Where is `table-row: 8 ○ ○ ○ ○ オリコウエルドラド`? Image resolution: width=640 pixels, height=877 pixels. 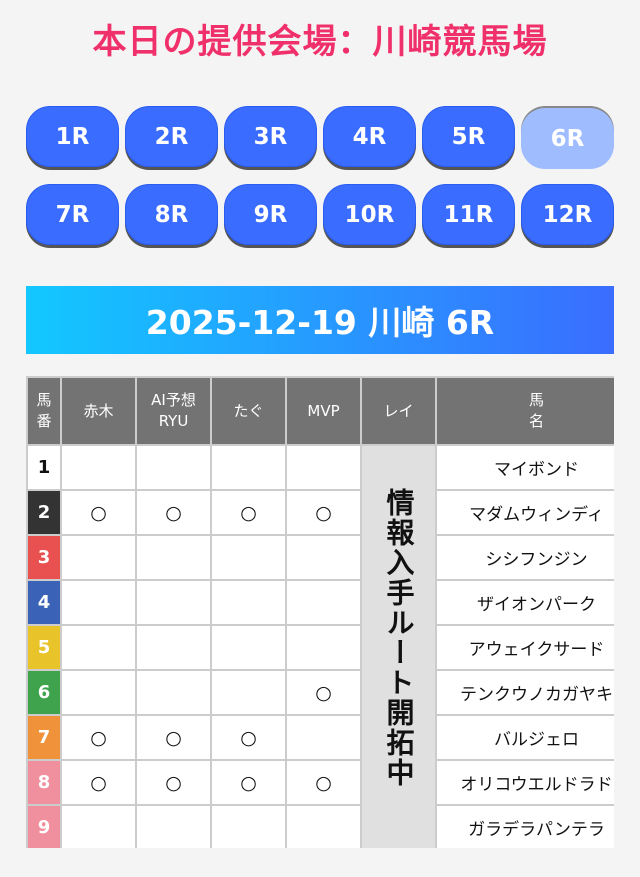 table-row: 8 ○ ○ ○ ○ オリコウエルドラド is located at coordinates (320, 782).